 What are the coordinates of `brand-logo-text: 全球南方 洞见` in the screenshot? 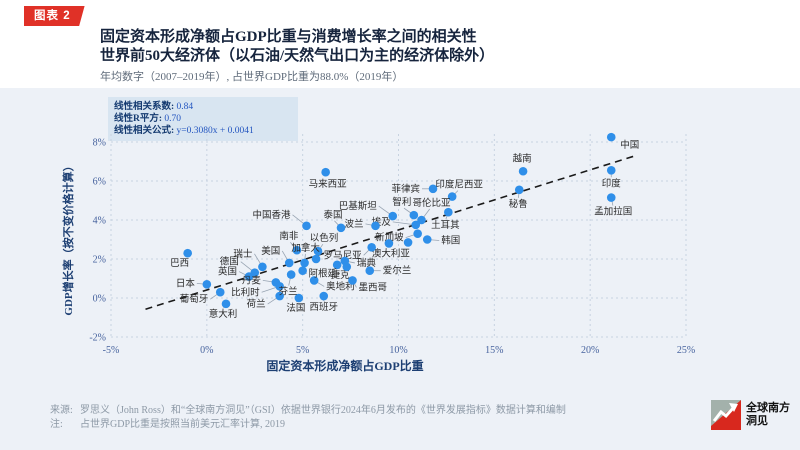 It's located at (768, 414).